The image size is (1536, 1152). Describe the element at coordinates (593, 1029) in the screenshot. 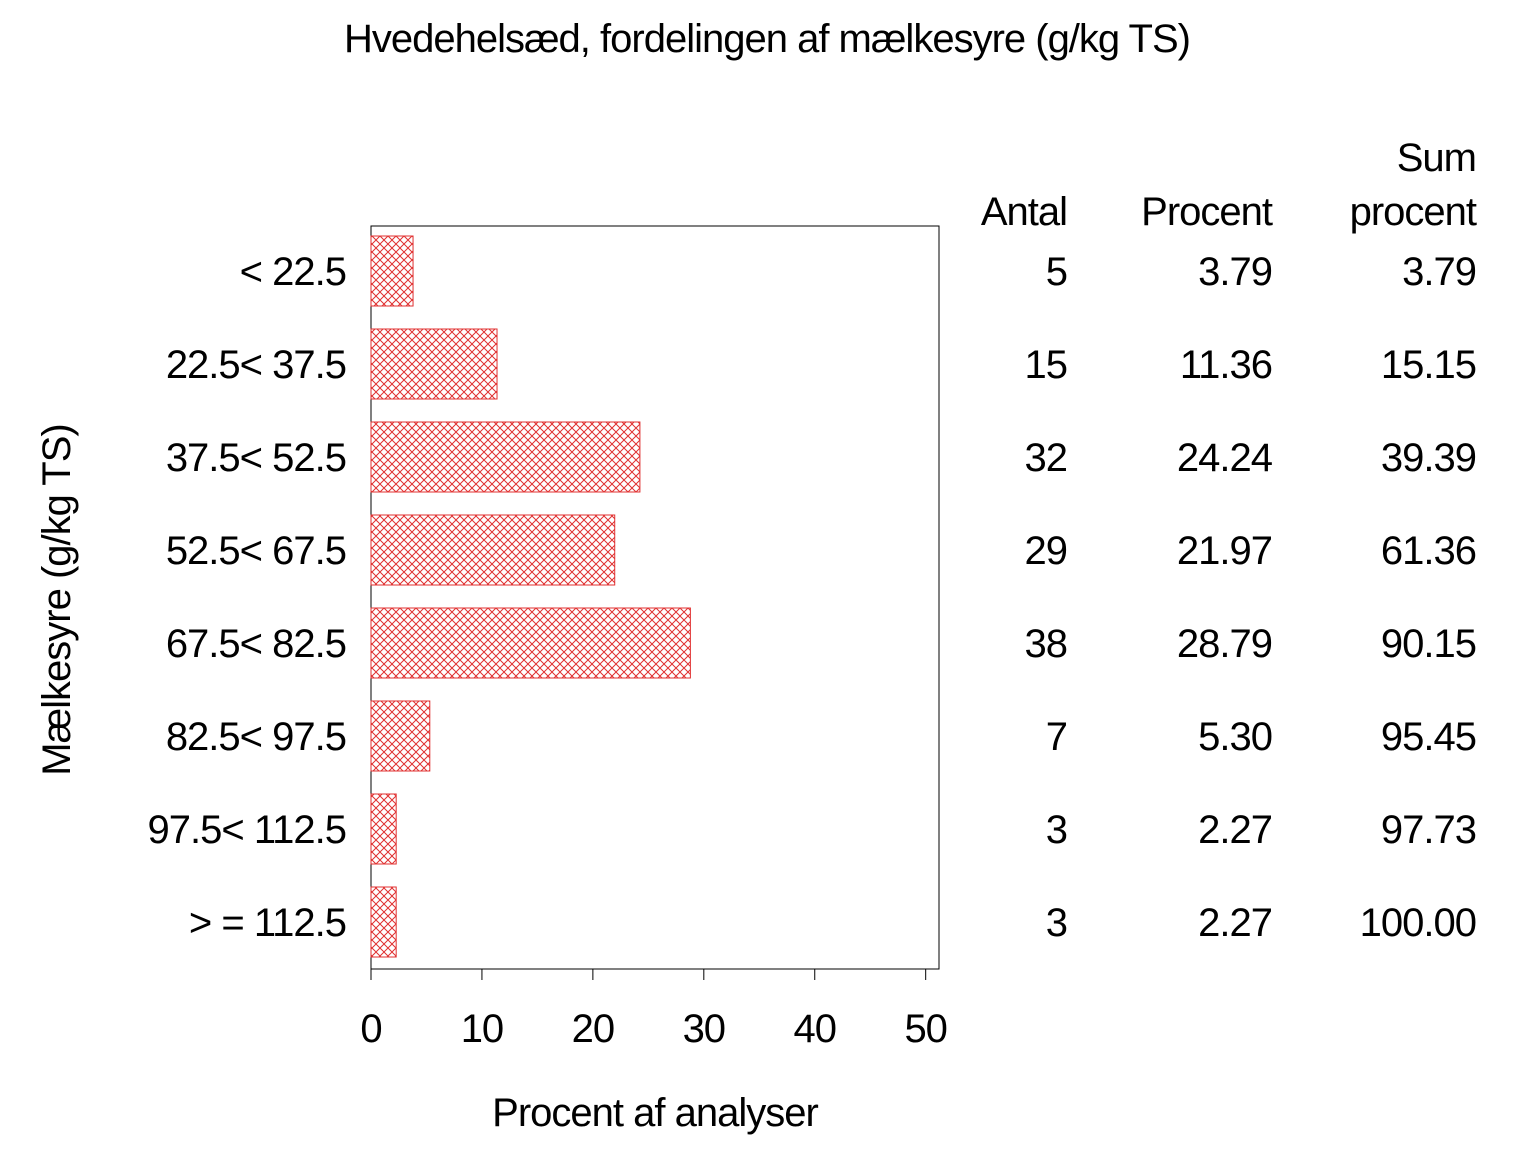

I see `x-tick-label: 20` at that location.